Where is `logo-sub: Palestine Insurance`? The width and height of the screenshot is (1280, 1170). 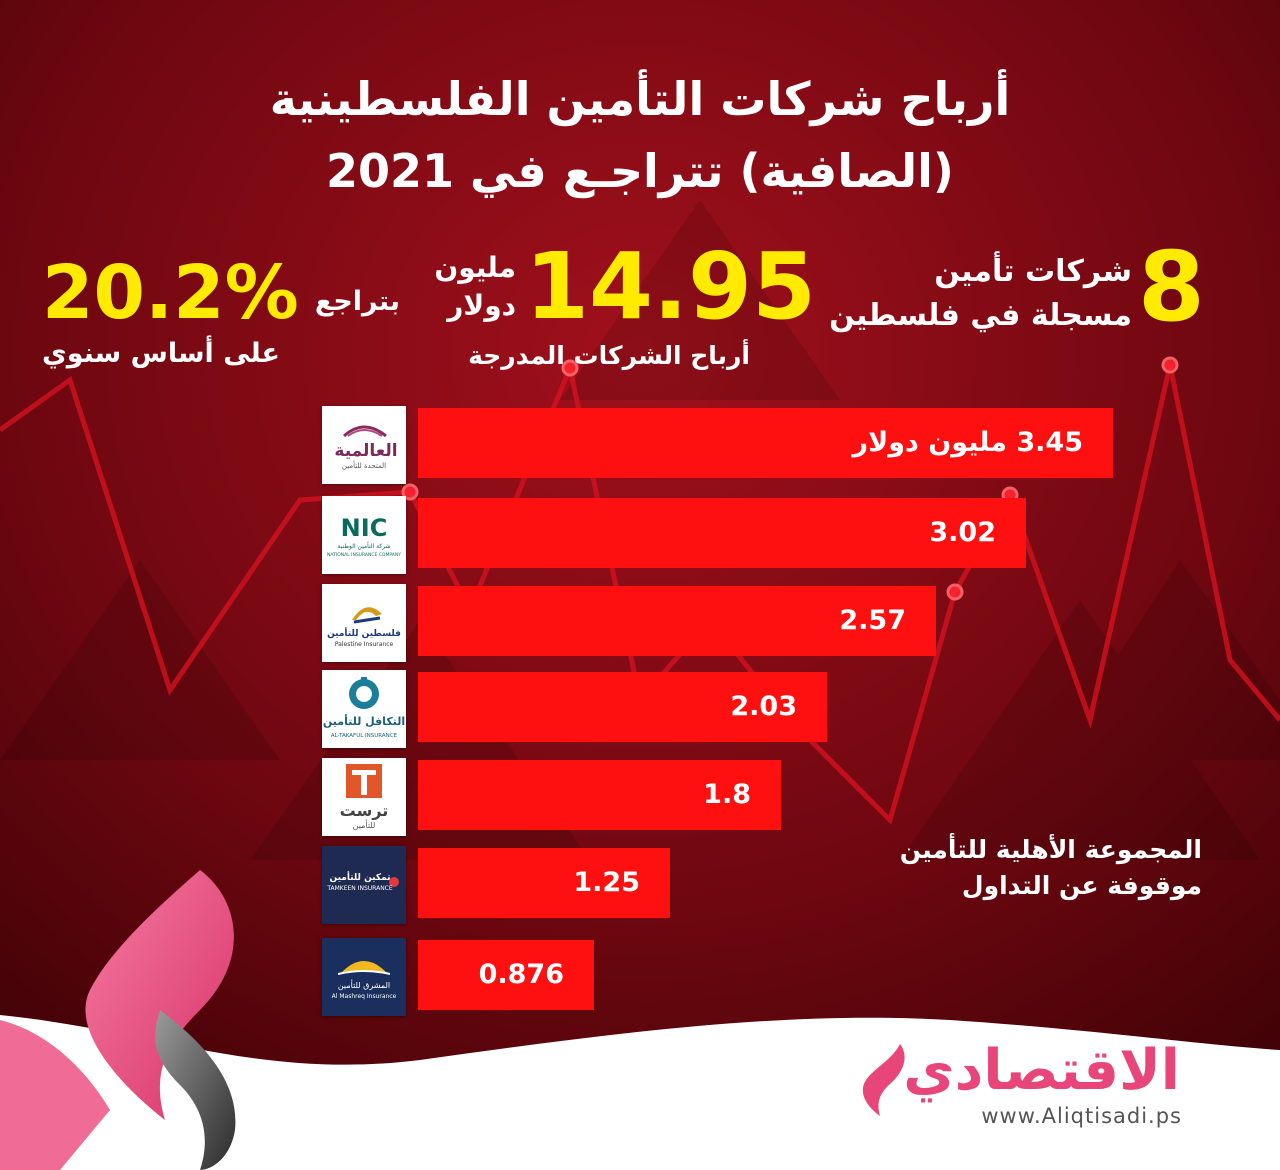
logo-sub: Palestine Insurance is located at coordinates (364, 644).